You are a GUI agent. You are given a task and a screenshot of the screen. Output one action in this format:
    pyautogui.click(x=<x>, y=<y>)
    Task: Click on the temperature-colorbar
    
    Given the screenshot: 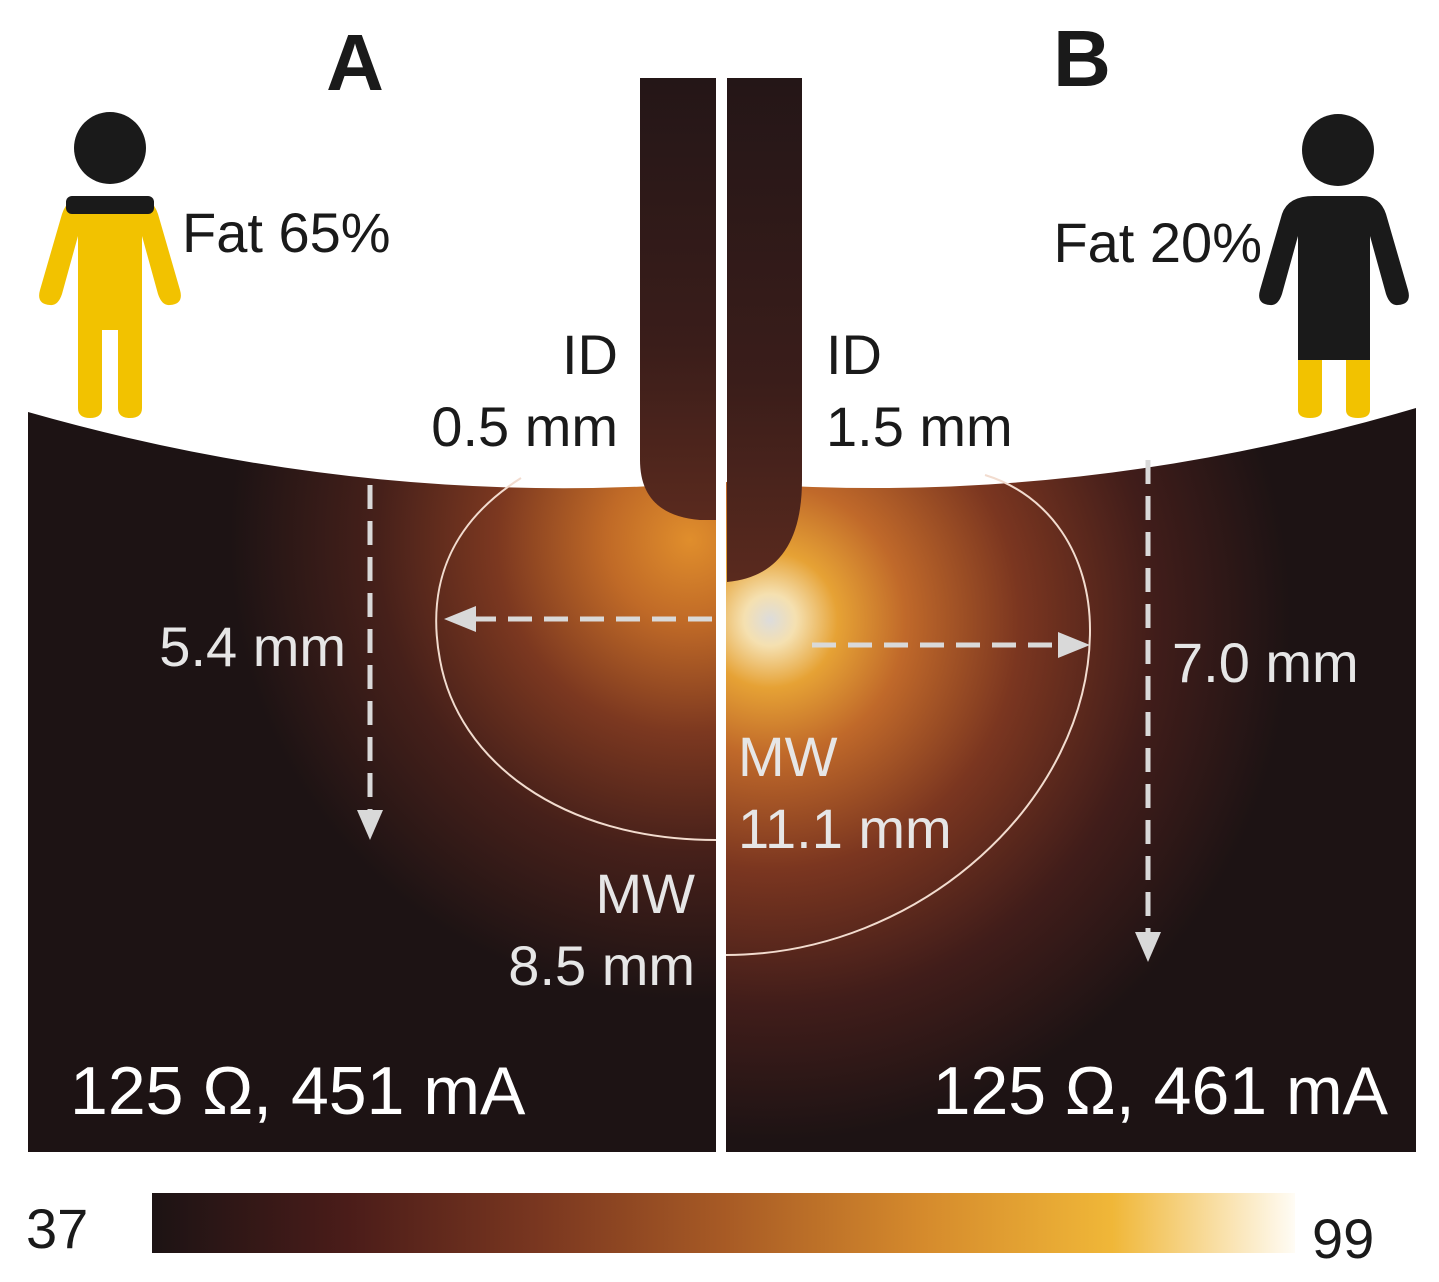 What is the action you would take?
    pyautogui.click(x=723, y=1223)
    